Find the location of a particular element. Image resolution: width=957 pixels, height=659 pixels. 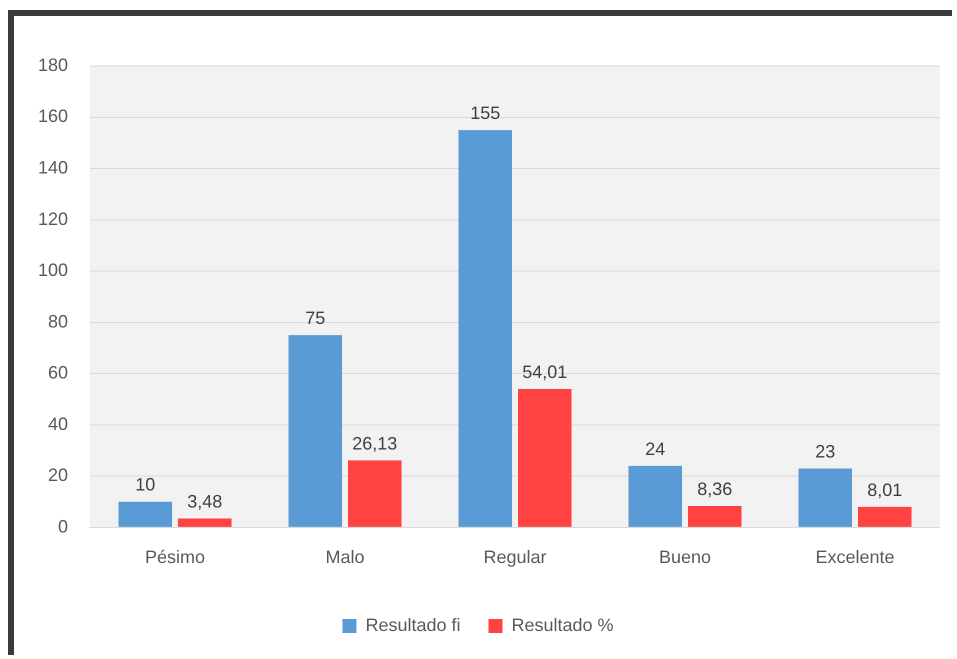

y-tick-label: 20 is located at coordinates (58, 475).